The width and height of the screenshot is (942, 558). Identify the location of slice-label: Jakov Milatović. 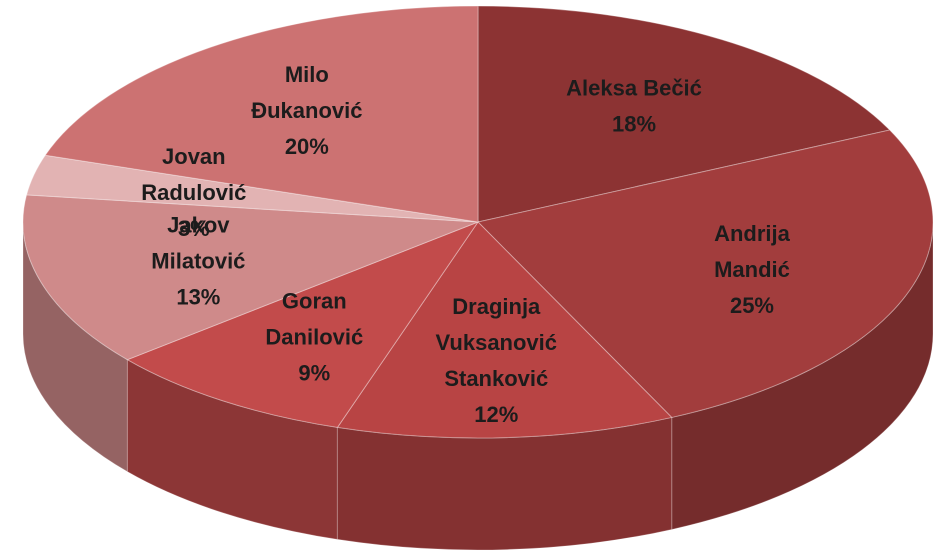
(198, 243).